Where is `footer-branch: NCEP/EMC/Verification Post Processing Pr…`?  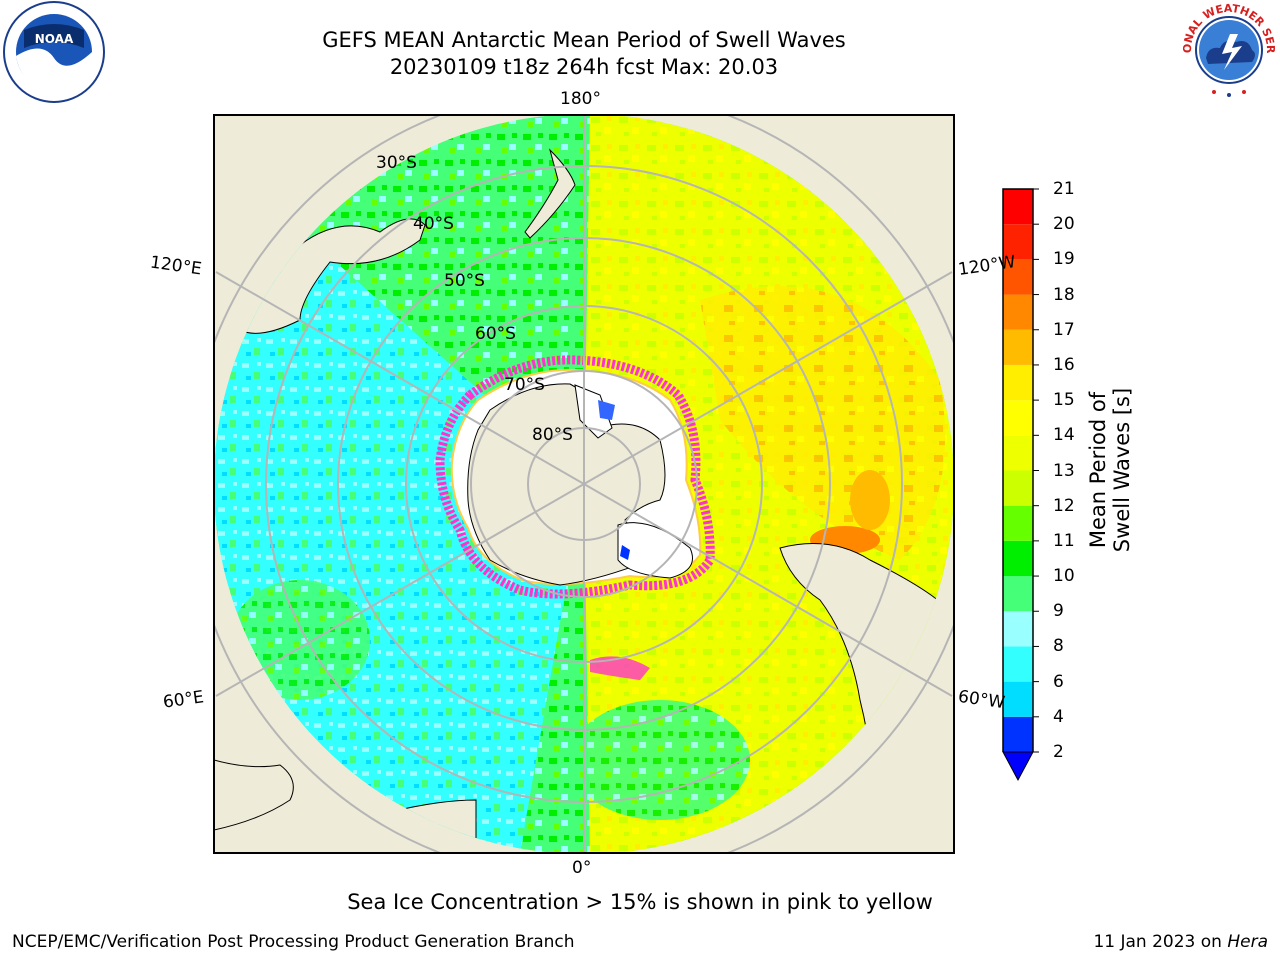
footer-branch: NCEP/EMC/Verification Post Processing Pr… is located at coordinates (293, 942).